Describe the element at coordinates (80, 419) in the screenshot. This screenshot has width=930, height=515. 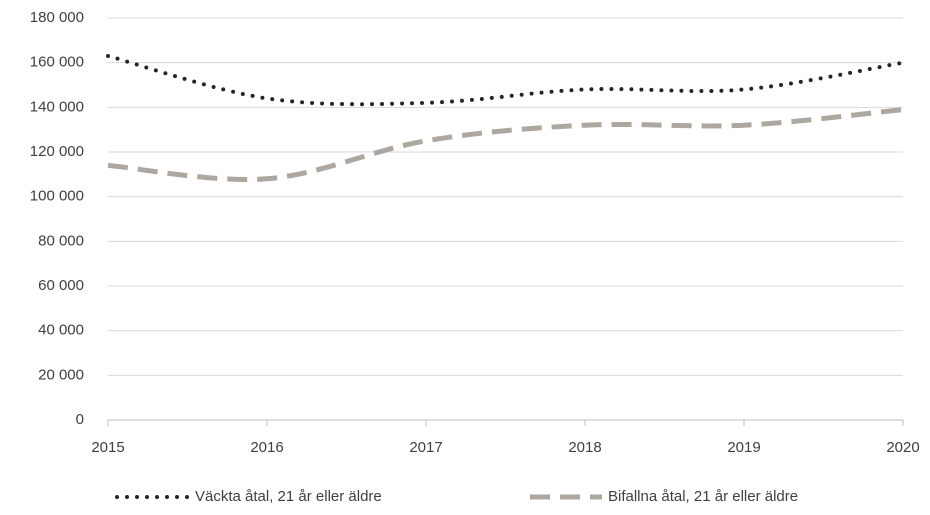
I see `y-tick-label: 0` at that location.